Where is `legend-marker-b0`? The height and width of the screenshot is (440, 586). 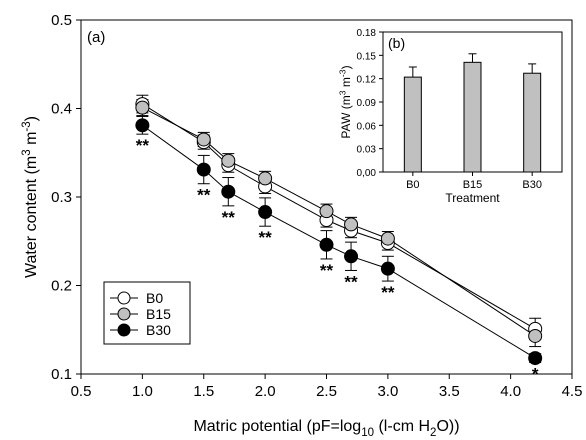 legend-marker-b0 is located at coordinates (124, 298).